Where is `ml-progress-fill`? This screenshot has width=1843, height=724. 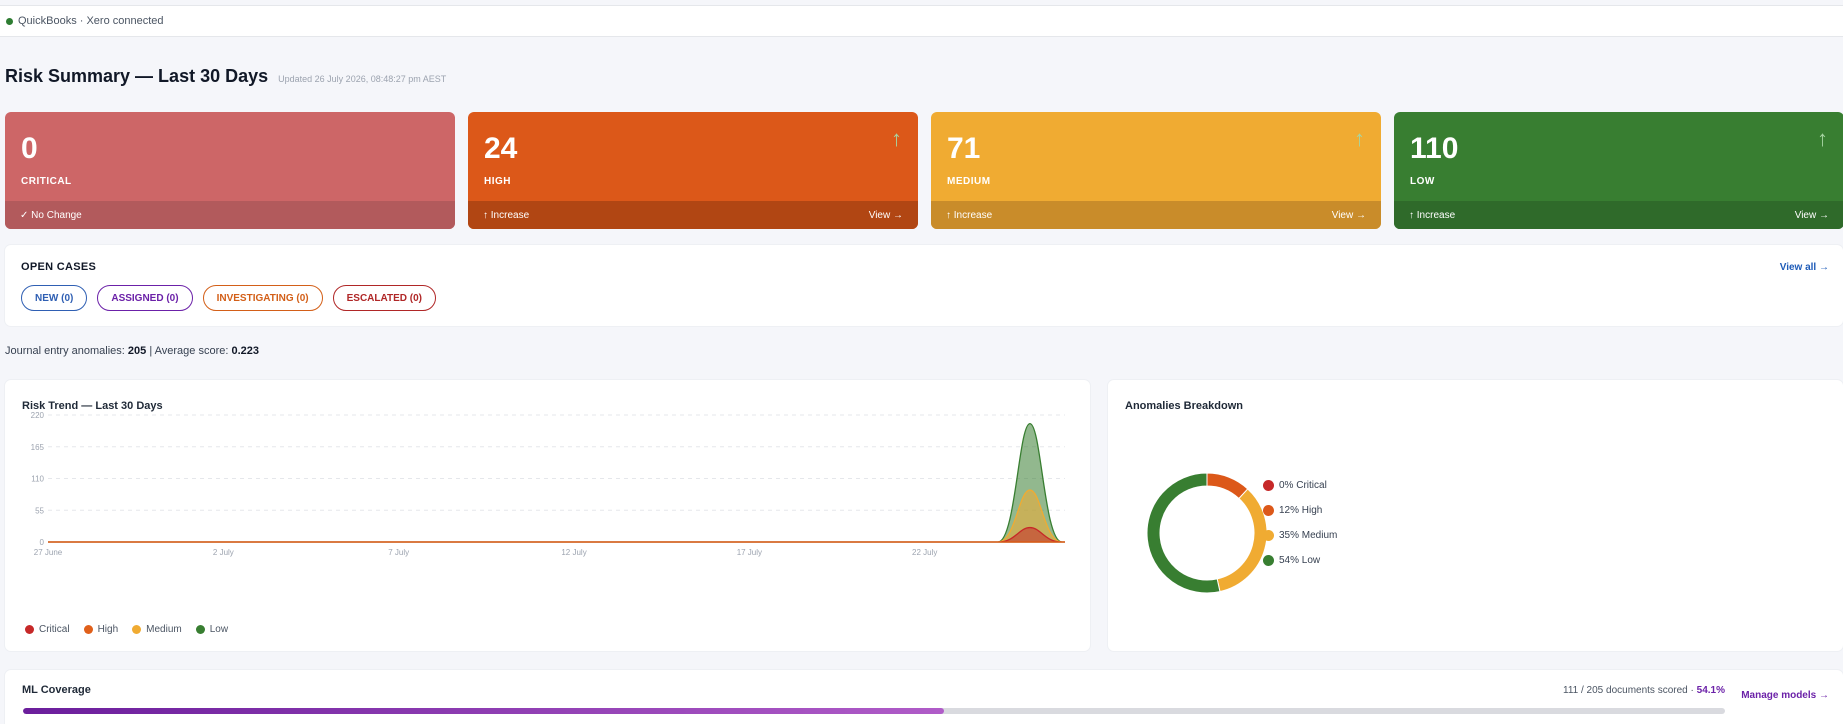
ml-progress-fill is located at coordinates (483, 711).